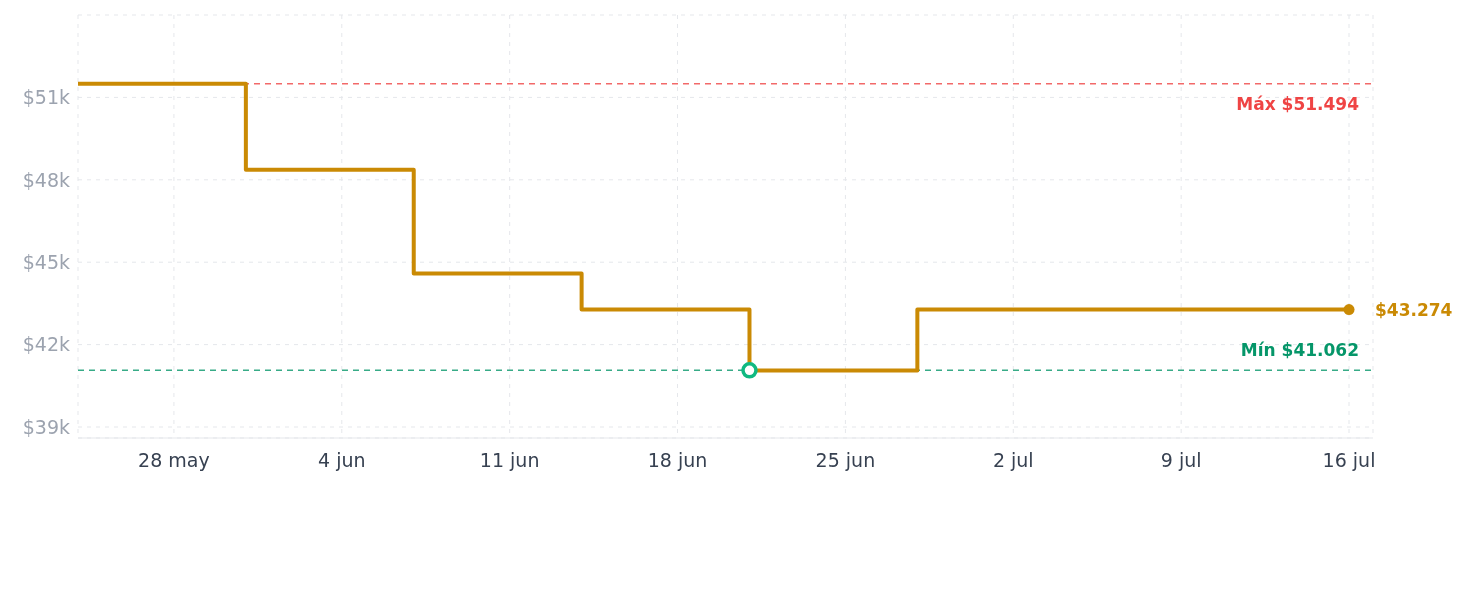  Describe the element at coordinates (342, 460) in the screenshot. I see `x-tick-label: 4 jun` at that location.